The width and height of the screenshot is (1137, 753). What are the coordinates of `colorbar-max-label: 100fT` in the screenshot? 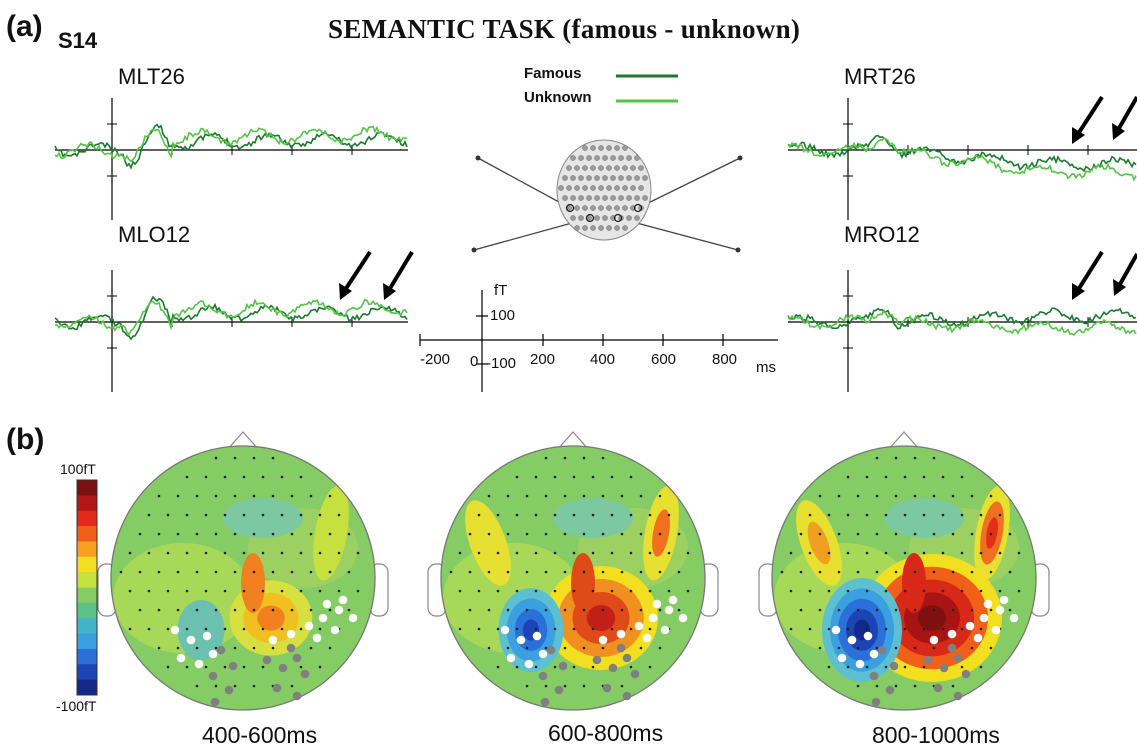 It's located at (78, 469).